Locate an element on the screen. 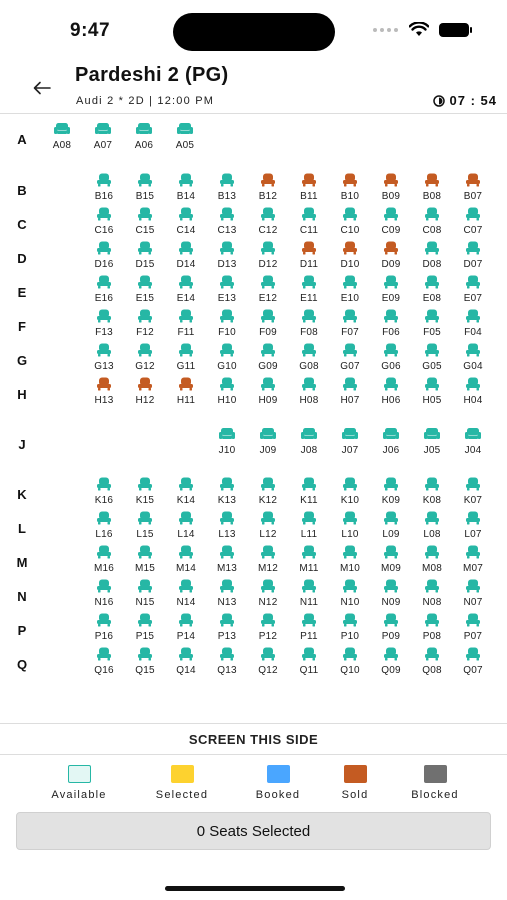 The image size is (507, 900). seat-q13: Q13 is located at coordinates (227, 663).